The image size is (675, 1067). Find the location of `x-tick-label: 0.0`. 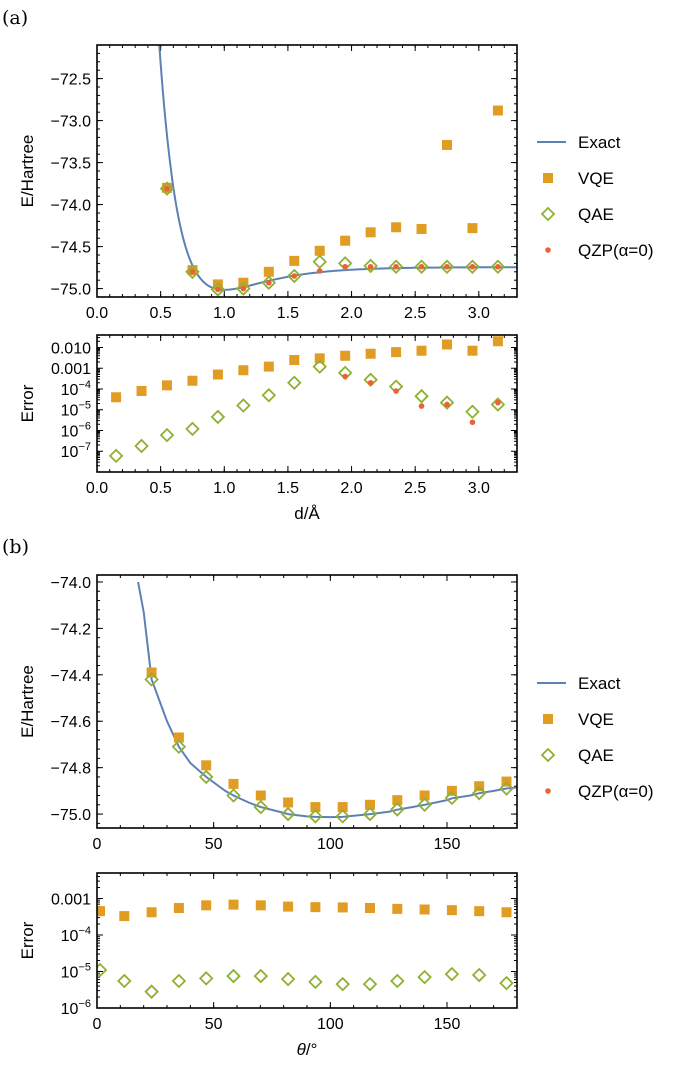

x-tick-label: 0.0 is located at coordinates (97, 313).